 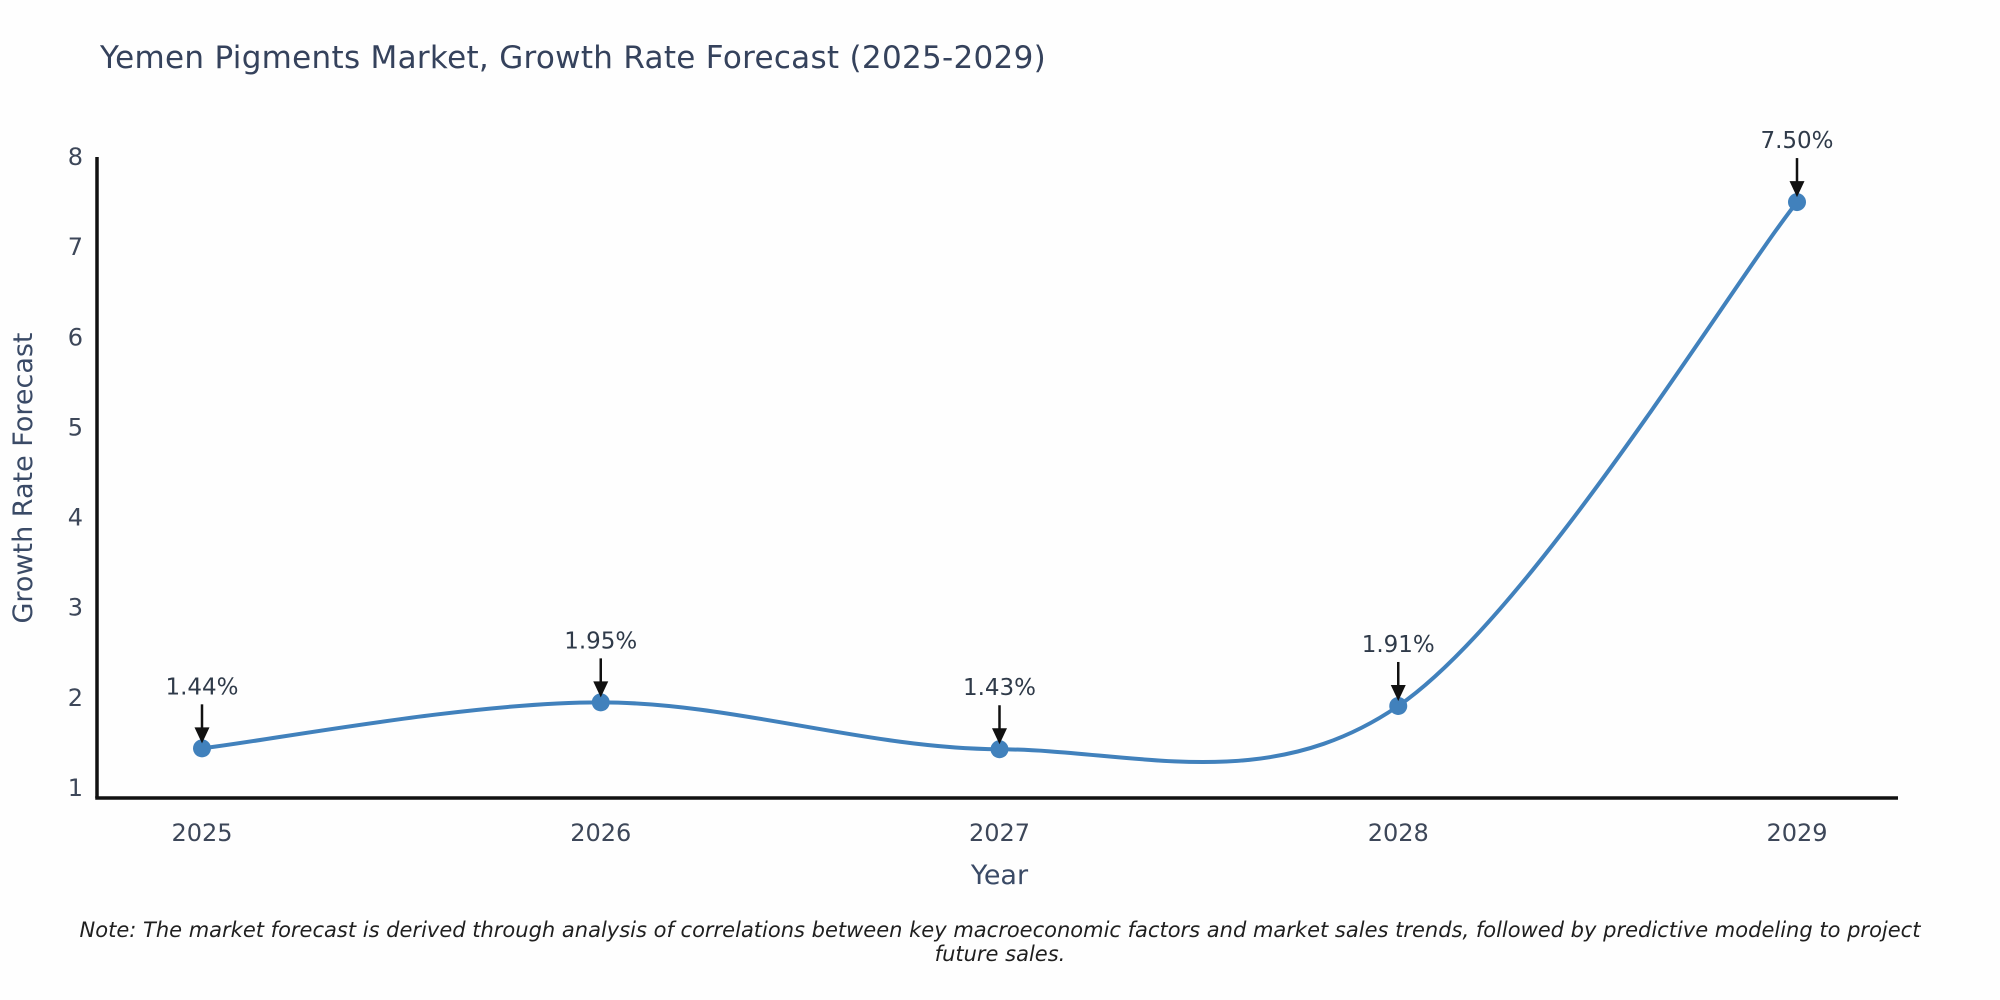 I want to click on y-tick-label: 2, so click(x=75, y=698).